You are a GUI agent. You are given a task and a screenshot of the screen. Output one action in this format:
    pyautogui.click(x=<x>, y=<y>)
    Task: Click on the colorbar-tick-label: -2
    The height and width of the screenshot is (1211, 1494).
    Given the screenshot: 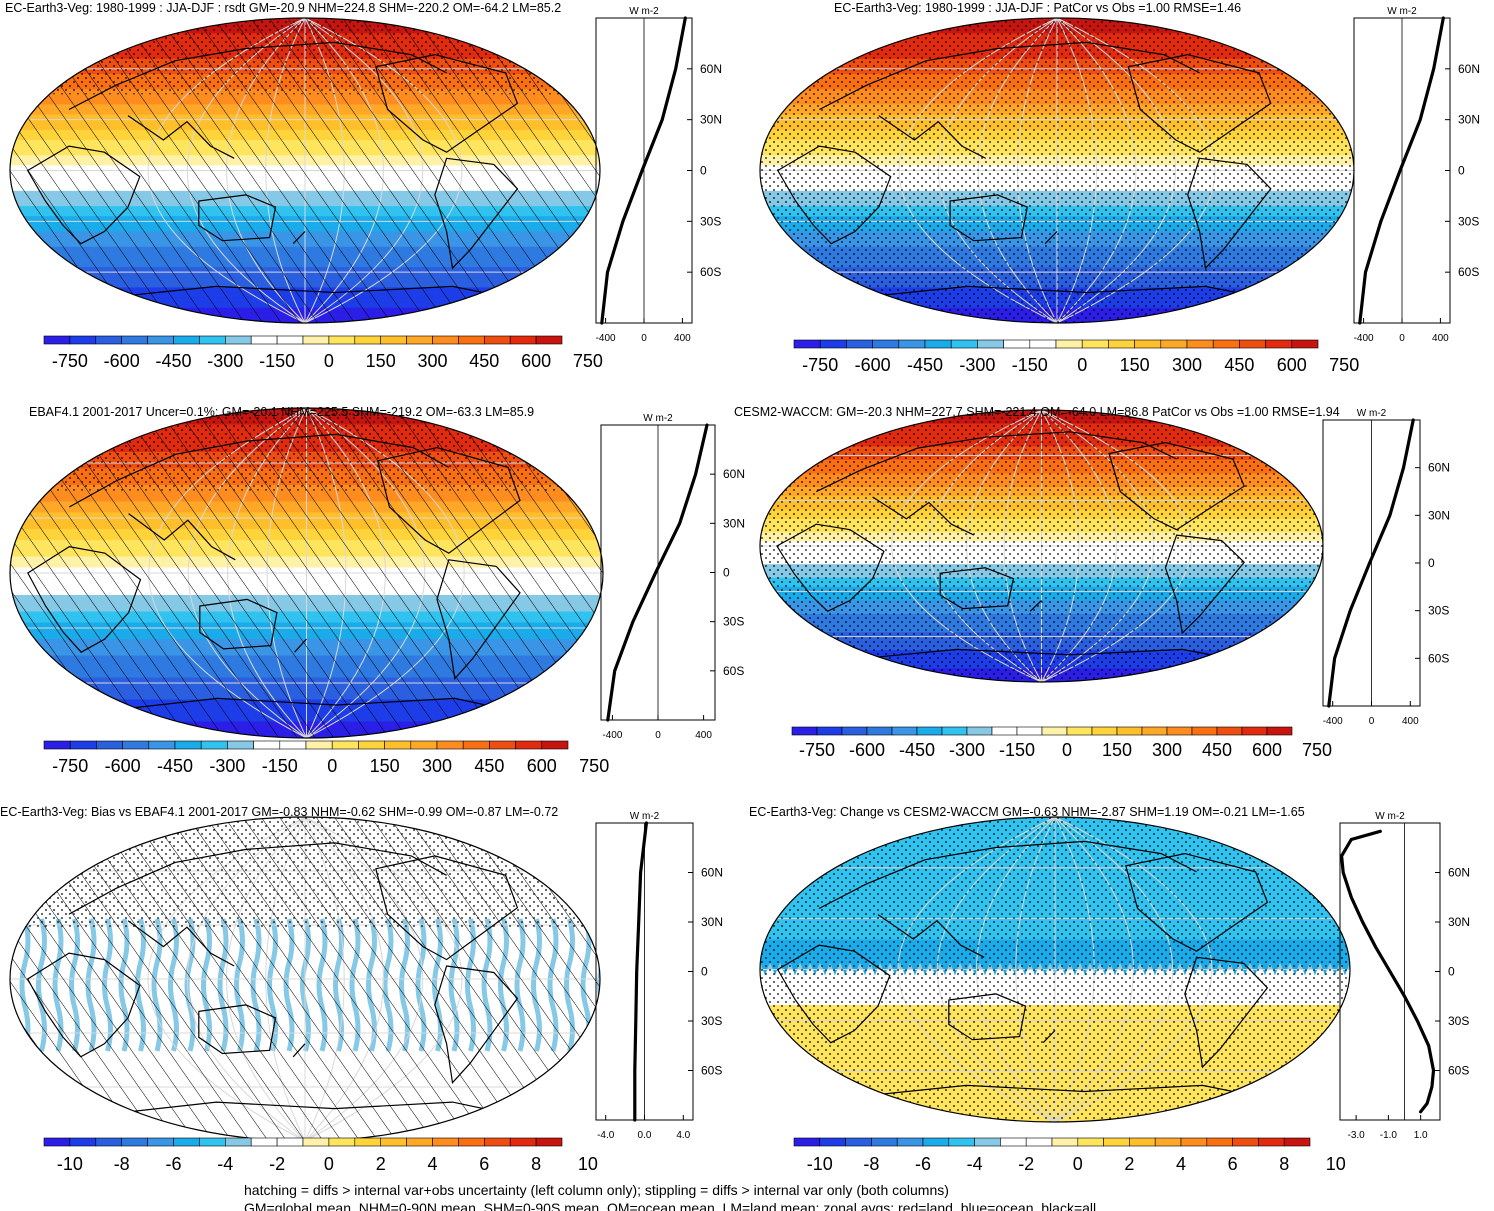 What is the action you would take?
    pyautogui.click(x=277, y=1164)
    